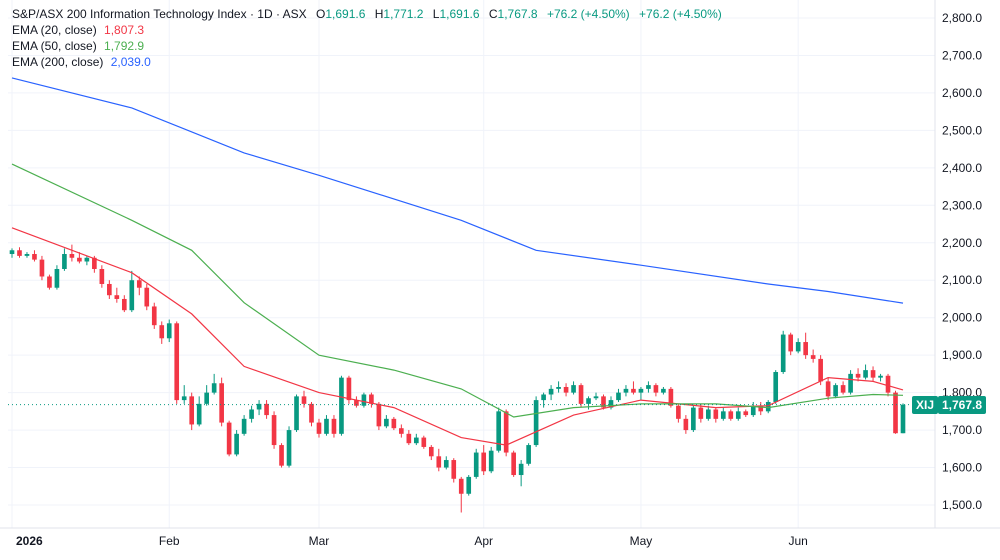 This screenshot has height=560, width=1000. I want to click on open-value: 1,691.6, so click(345, 14).